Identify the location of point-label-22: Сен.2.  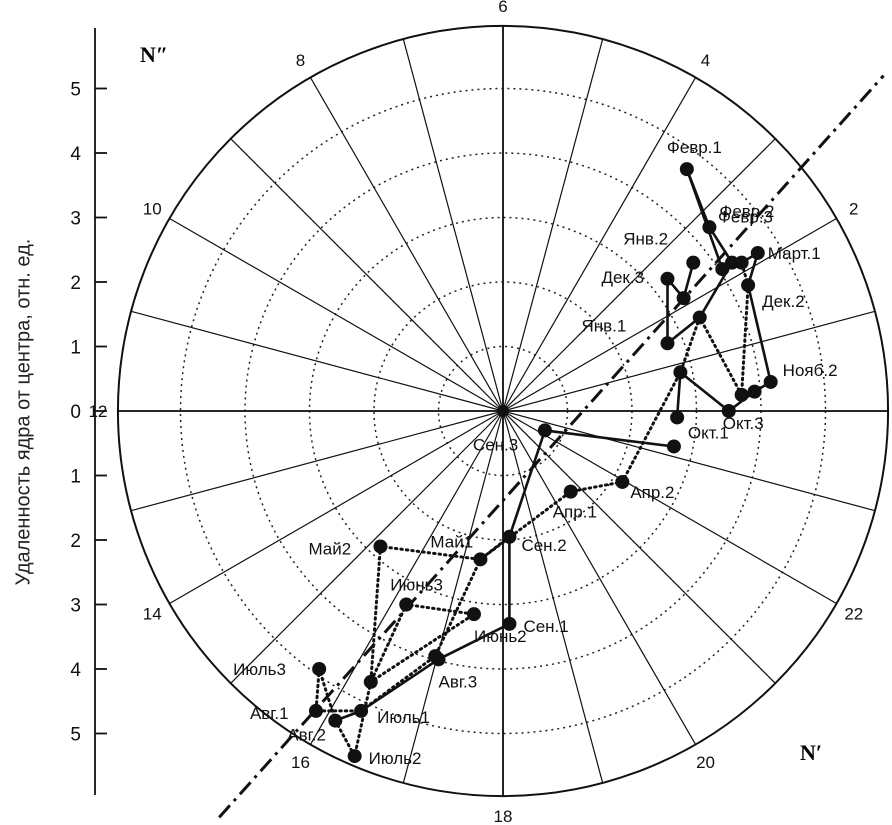
(543, 545).